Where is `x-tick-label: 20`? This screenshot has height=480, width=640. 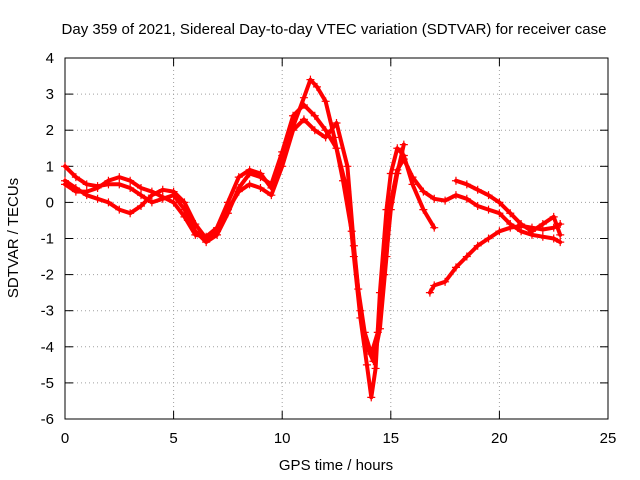
x-tick-label: 20 is located at coordinates (499, 438).